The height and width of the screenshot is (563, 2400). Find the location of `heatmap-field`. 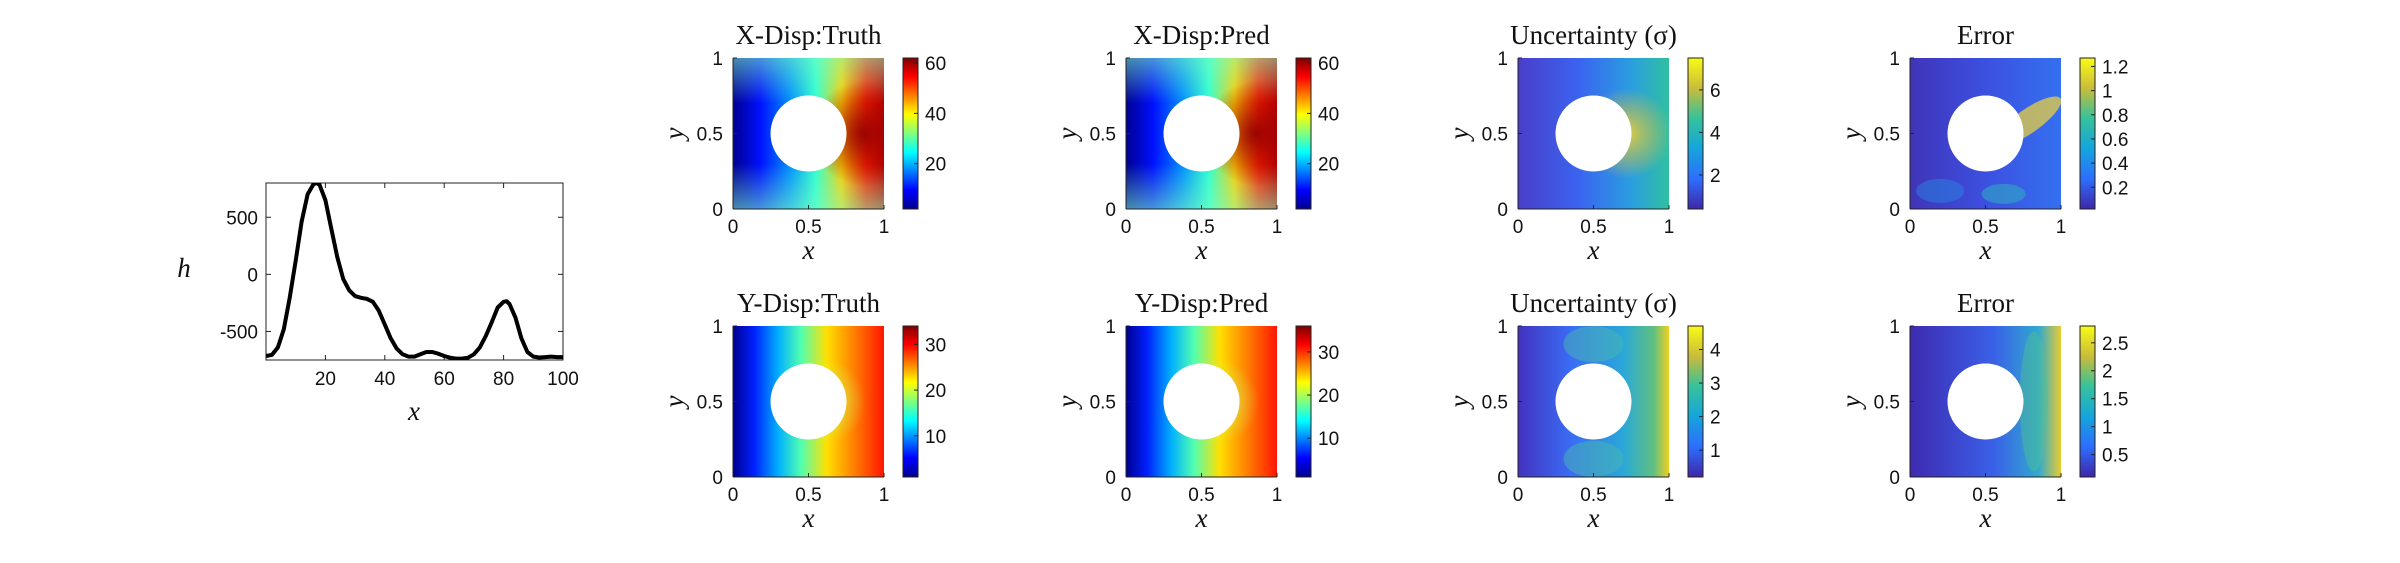

heatmap-field is located at coordinates (1593, 401).